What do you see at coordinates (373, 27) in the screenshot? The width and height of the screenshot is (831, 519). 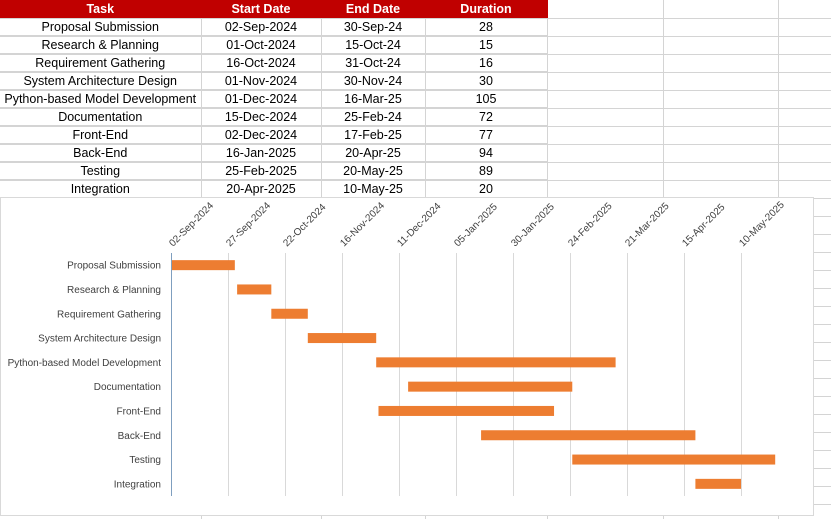 I see `end-date-cell: 30-Sep-24` at bounding box center [373, 27].